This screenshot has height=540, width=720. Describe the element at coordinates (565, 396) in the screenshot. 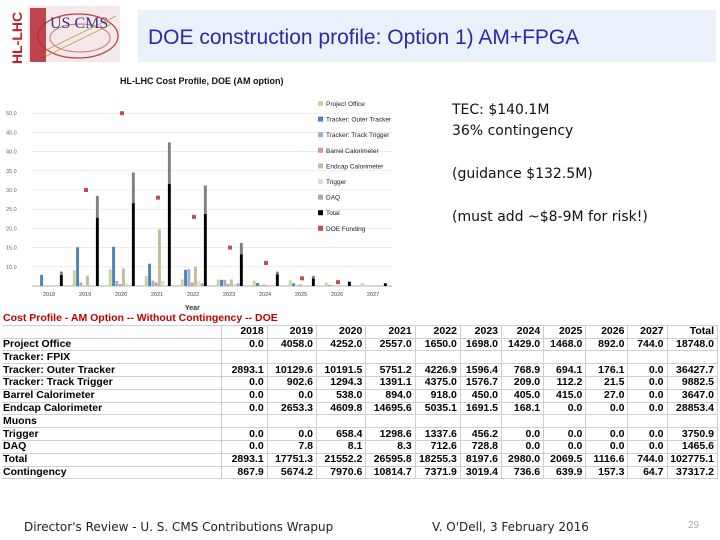

I see `cell: 415.0` at that location.